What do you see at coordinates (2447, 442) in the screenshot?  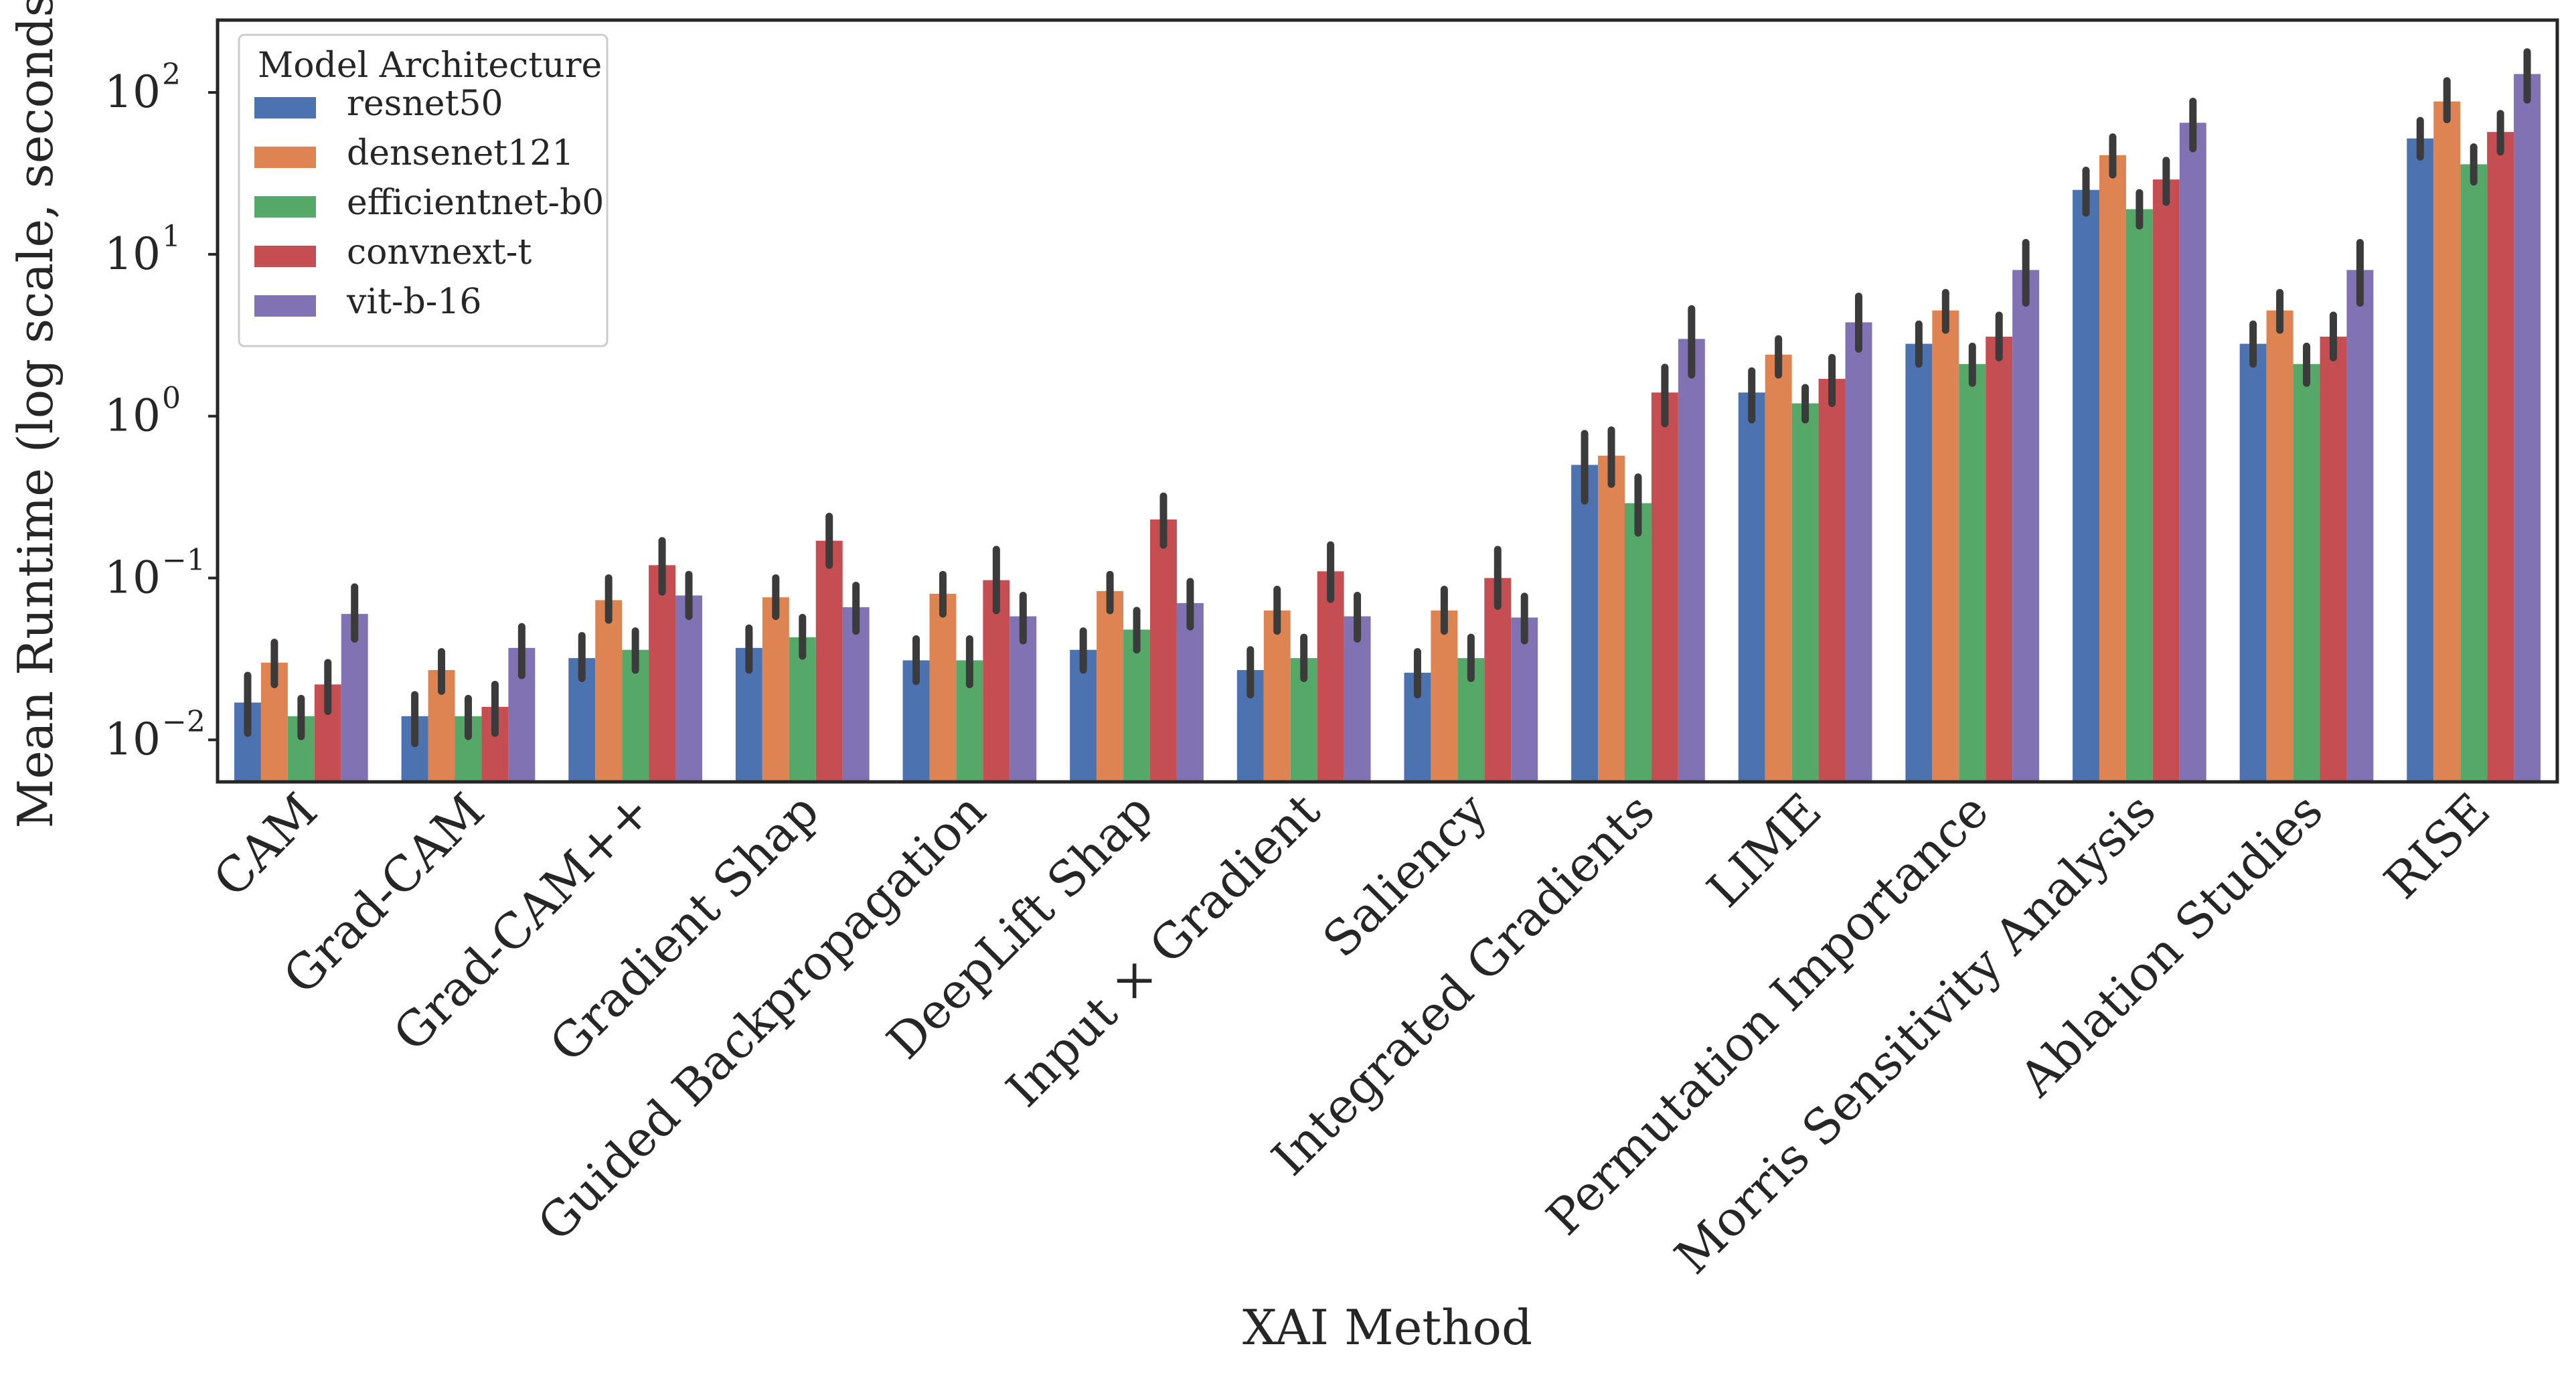 I see `bar-densenet121-rise` at bounding box center [2447, 442].